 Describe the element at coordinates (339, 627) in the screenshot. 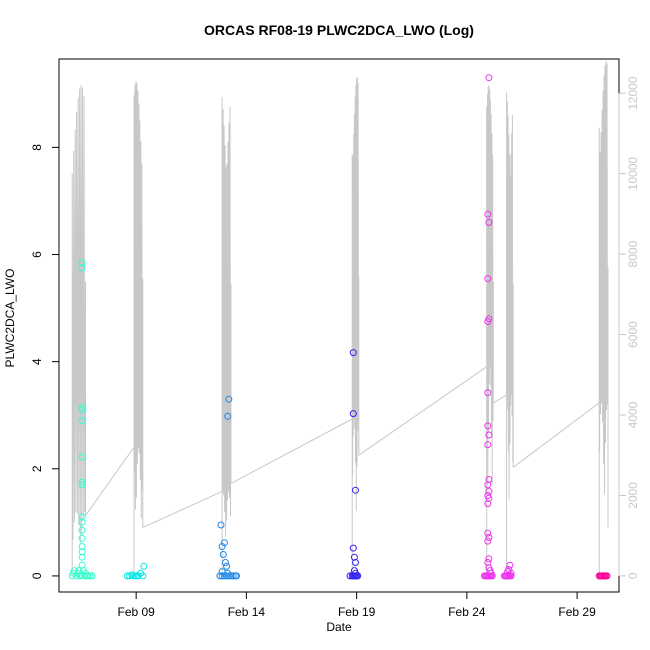

I see `x-axis-label: Date` at that location.